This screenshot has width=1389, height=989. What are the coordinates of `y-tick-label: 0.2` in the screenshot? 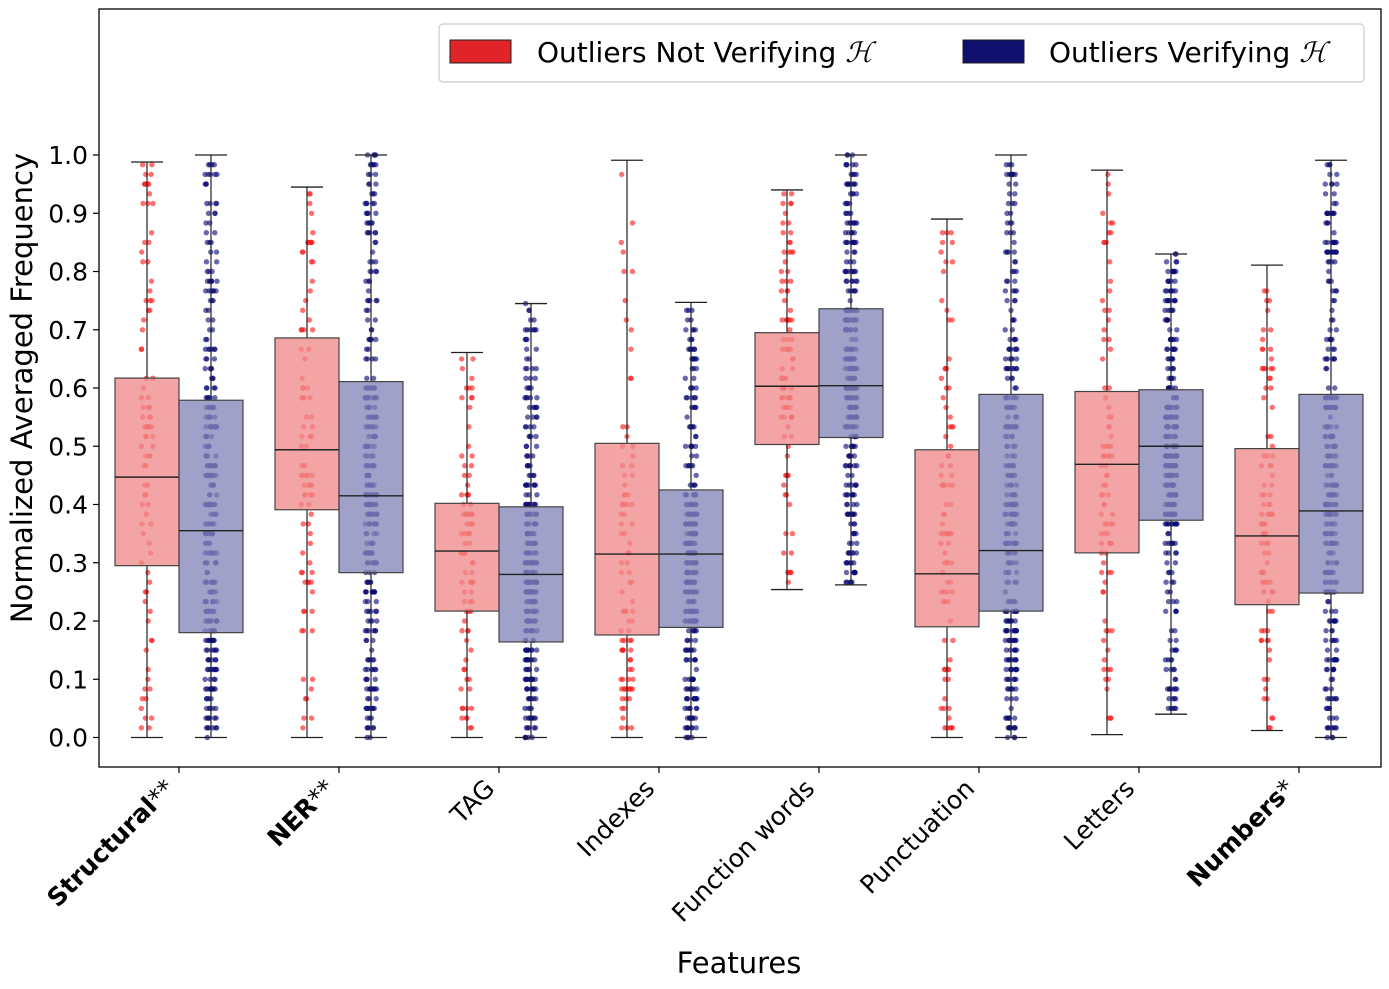 It's located at (68, 621).